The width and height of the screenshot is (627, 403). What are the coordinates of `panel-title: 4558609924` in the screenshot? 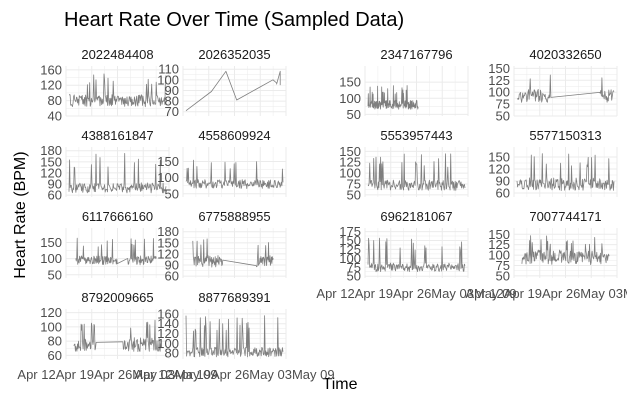 It's located at (234, 135).